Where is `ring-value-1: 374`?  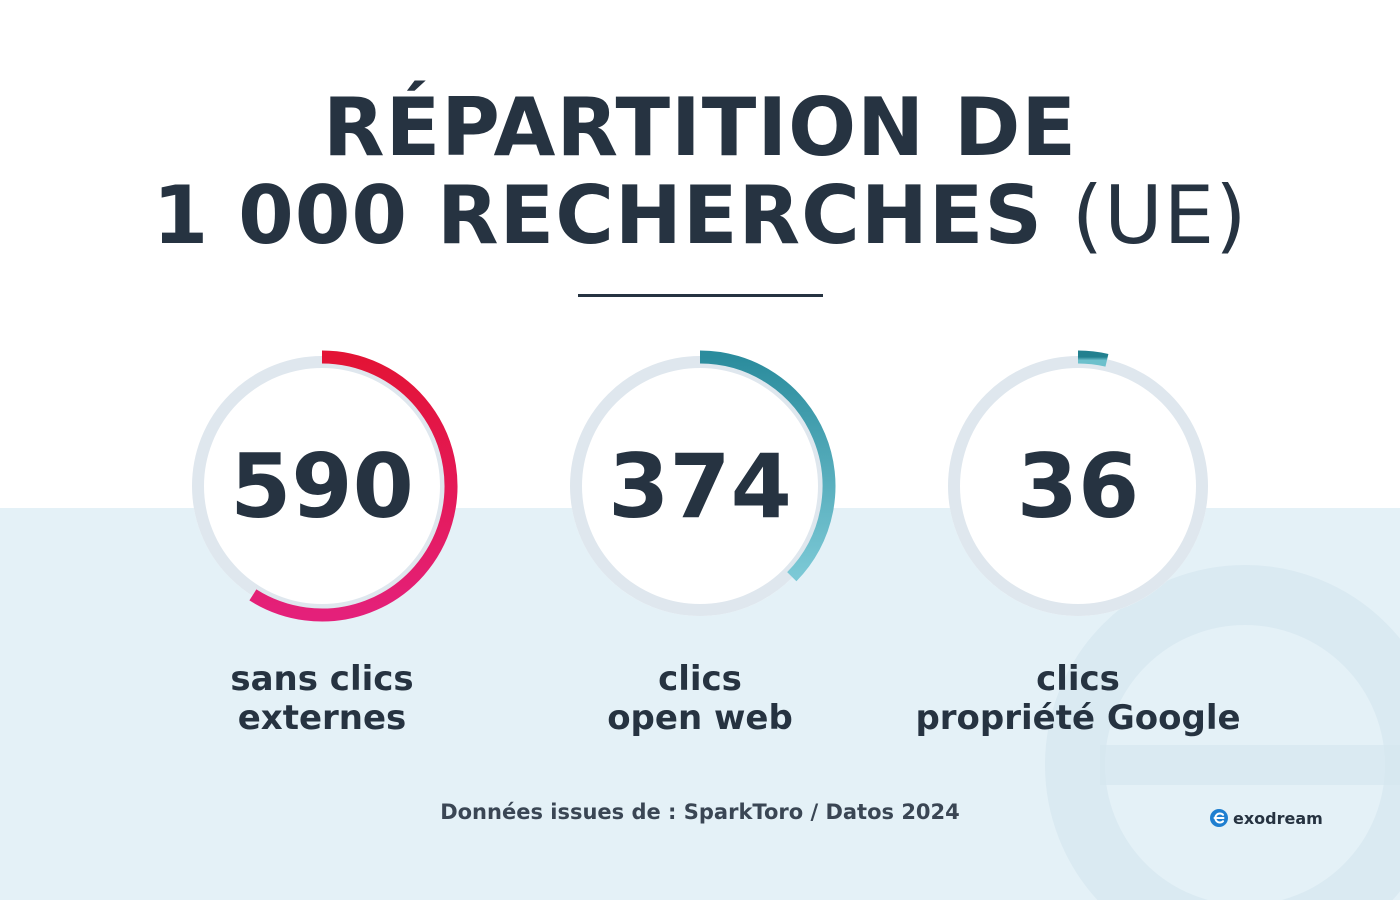 ring-value-1: 374 is located at coordinates (700, 486).